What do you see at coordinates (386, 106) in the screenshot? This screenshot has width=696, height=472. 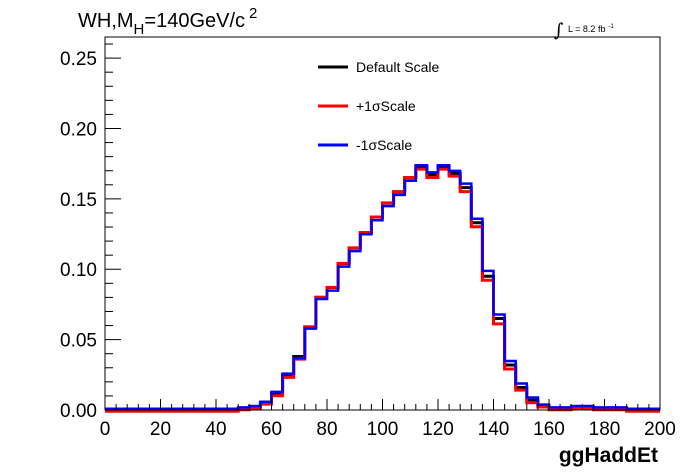 I see `legend-label-plus: +1σScale` at bounding box center [386, 106].